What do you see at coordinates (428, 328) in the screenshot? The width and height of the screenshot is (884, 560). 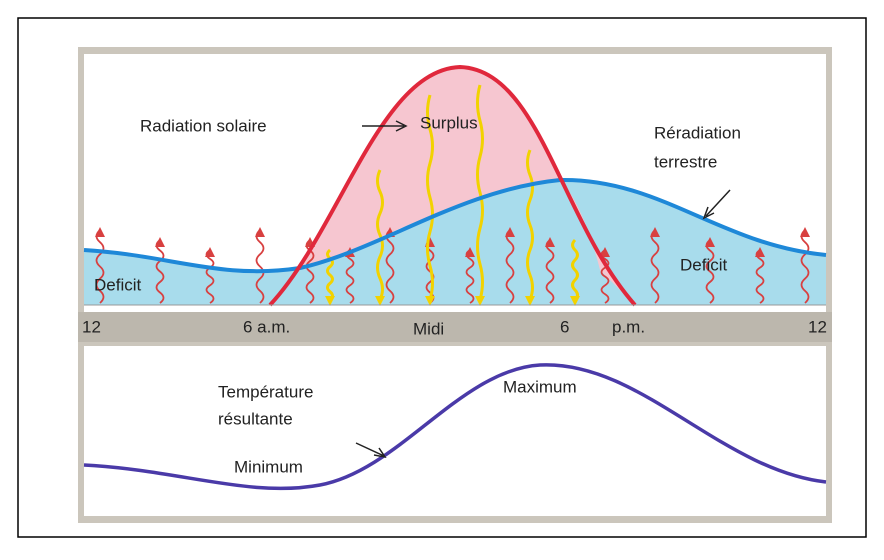 I see `time-label: Midi` at bounding box center [428, 328].